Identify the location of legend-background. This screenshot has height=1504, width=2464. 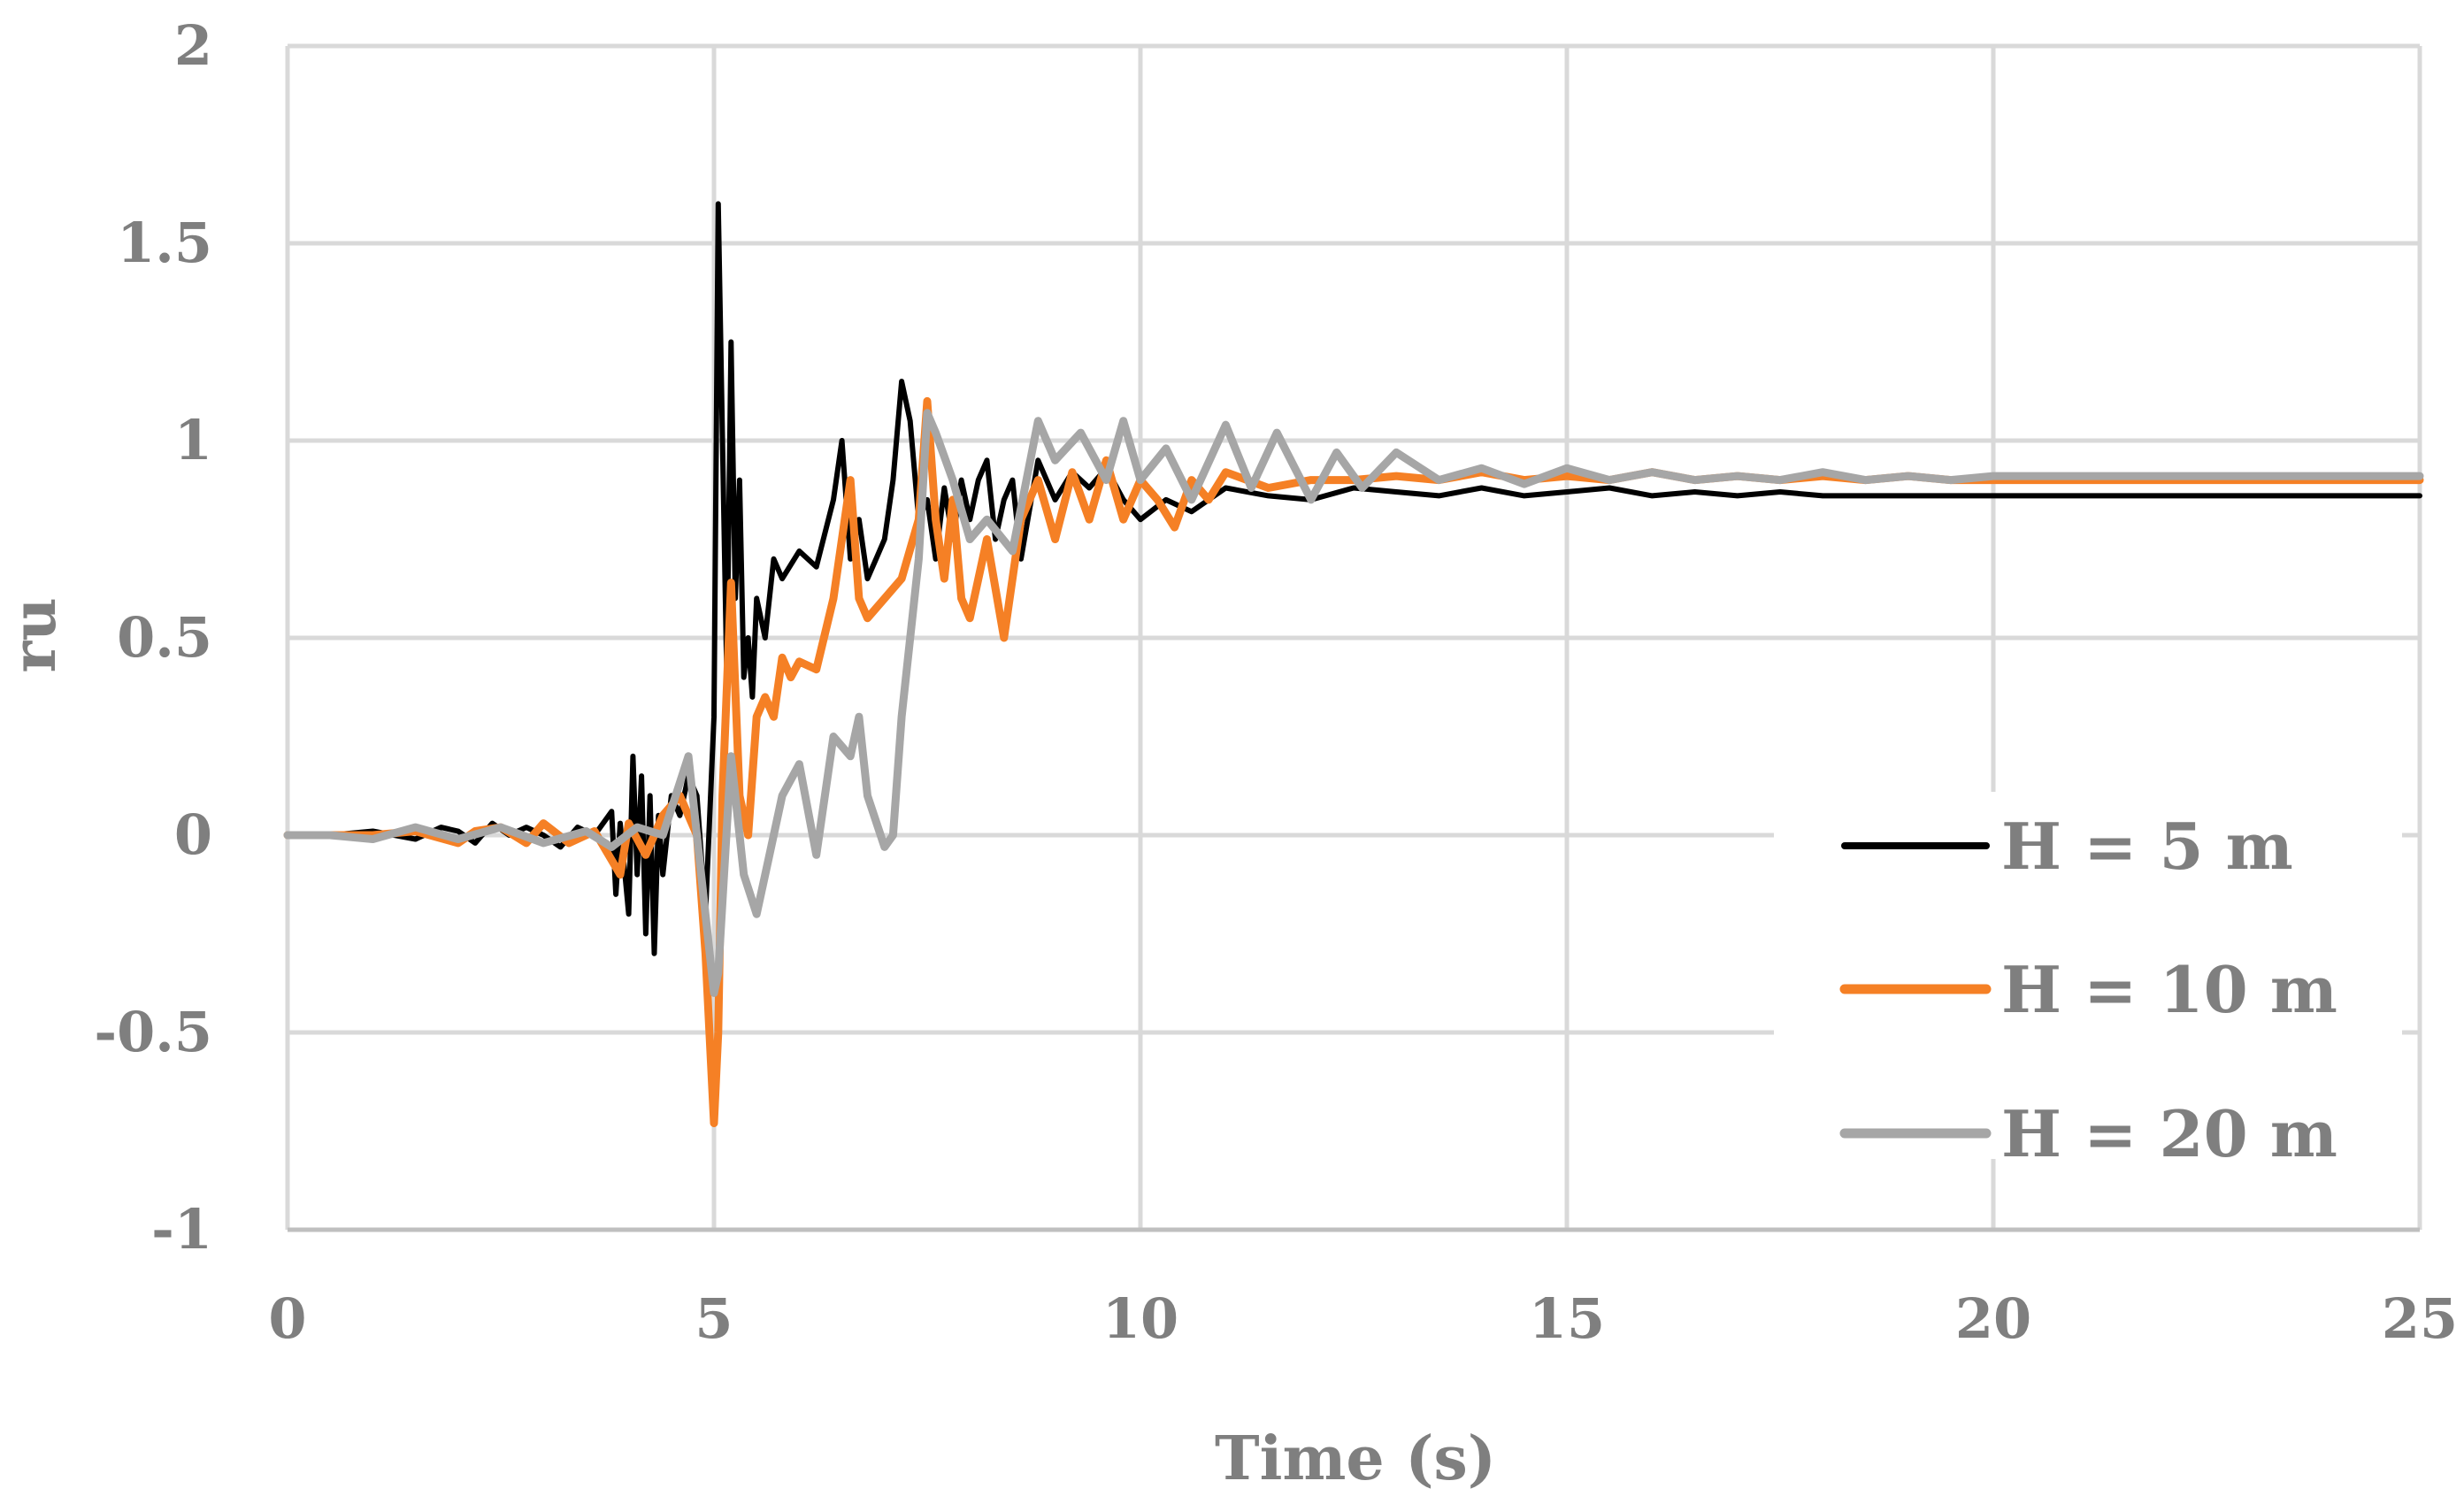
(2088, 975).